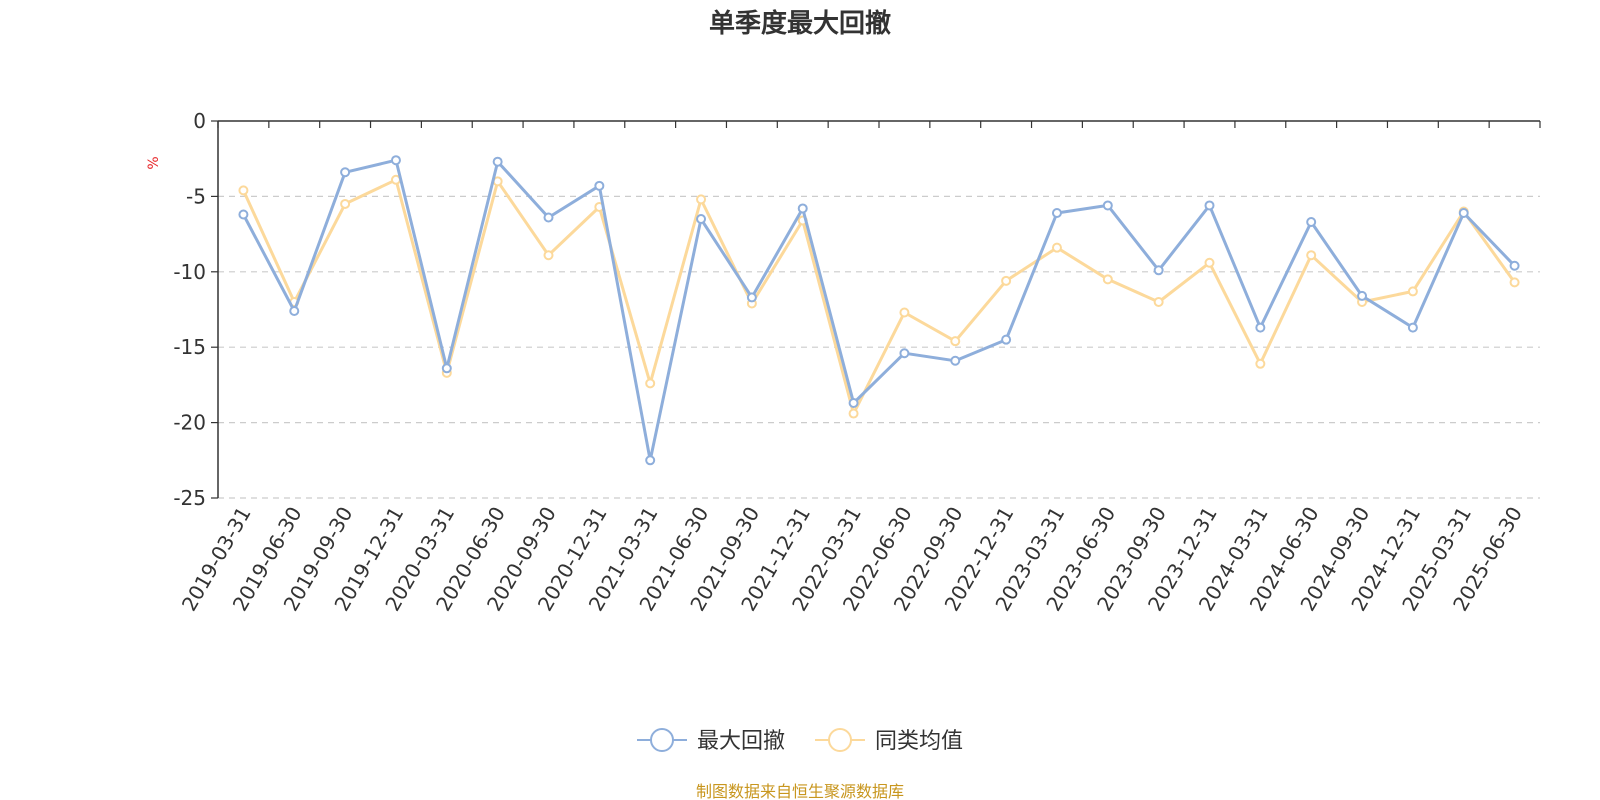 The width and height of the screenshot is (1600, 800). I want to click on y-axis: 0 -5 -10 -15 -20 -25, so click(196, 309).